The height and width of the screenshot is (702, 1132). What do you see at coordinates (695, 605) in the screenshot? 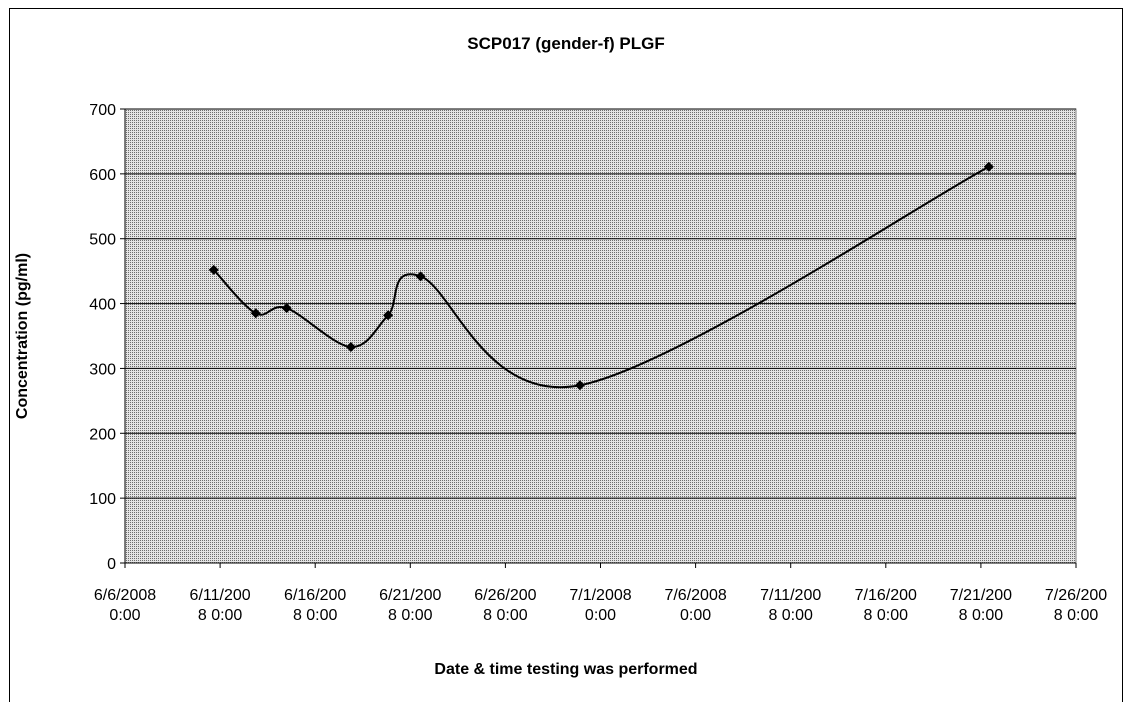
I see `x-tick-label: 7/6/2008 0:00` at bounding box center [695, 605].